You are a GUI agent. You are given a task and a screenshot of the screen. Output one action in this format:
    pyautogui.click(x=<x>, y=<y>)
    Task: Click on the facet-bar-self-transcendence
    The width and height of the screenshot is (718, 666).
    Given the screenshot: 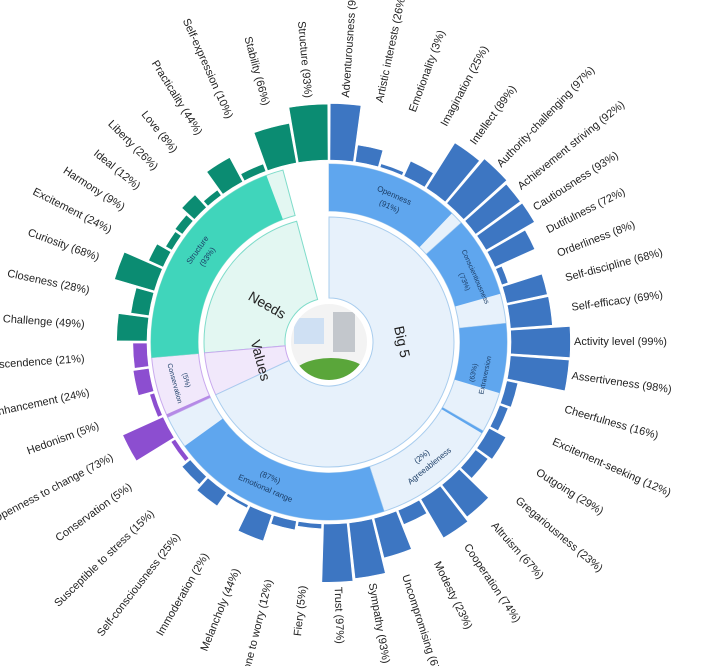 What is the action you would take?
    pyautogui.click(x=140, y=355)
    